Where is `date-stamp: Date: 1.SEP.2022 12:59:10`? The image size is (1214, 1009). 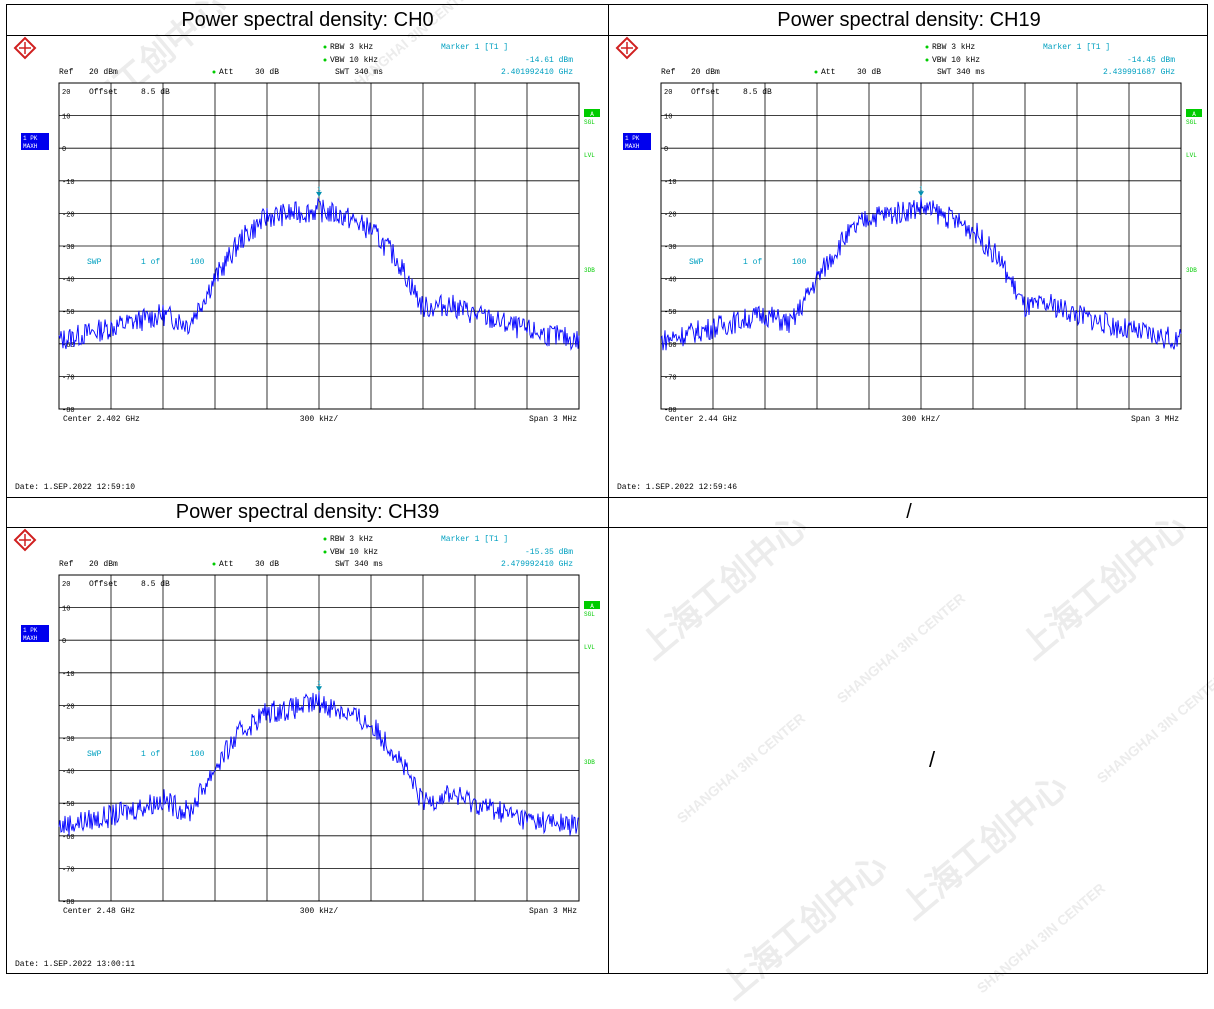
date-stamp: Date: 1.SEP.2022 12:59:10 is located at coordinates (75, 487).